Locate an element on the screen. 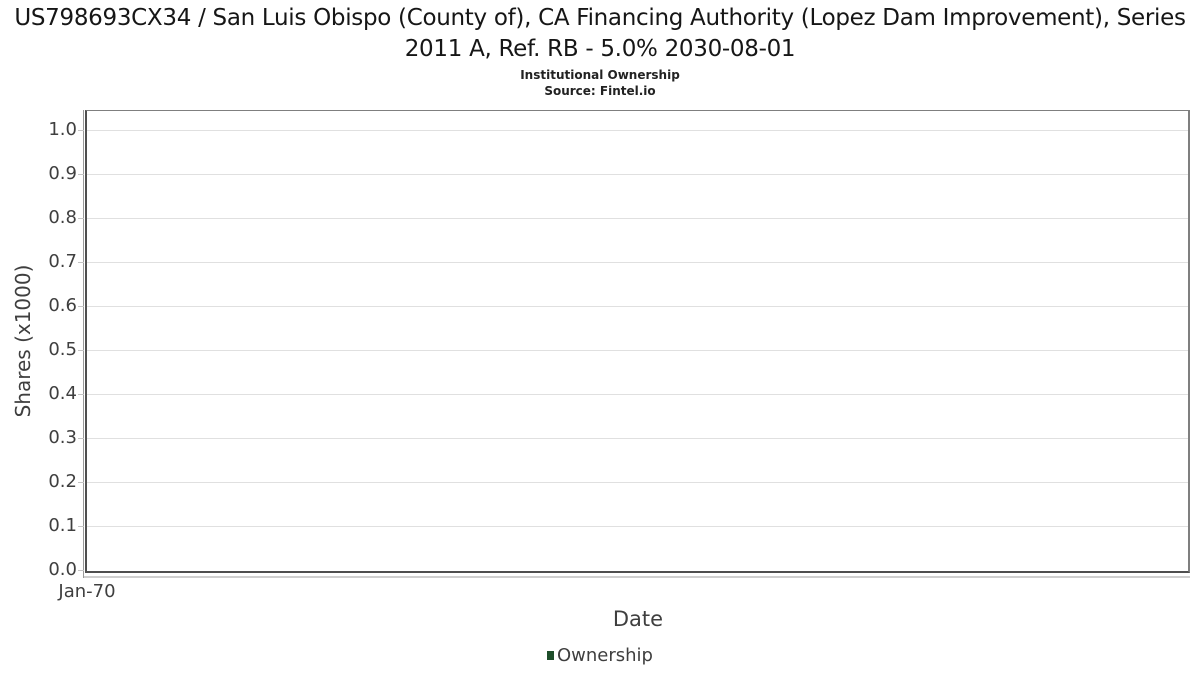  legend-item-ownership: Ownership is located at coordinates (600, 655).